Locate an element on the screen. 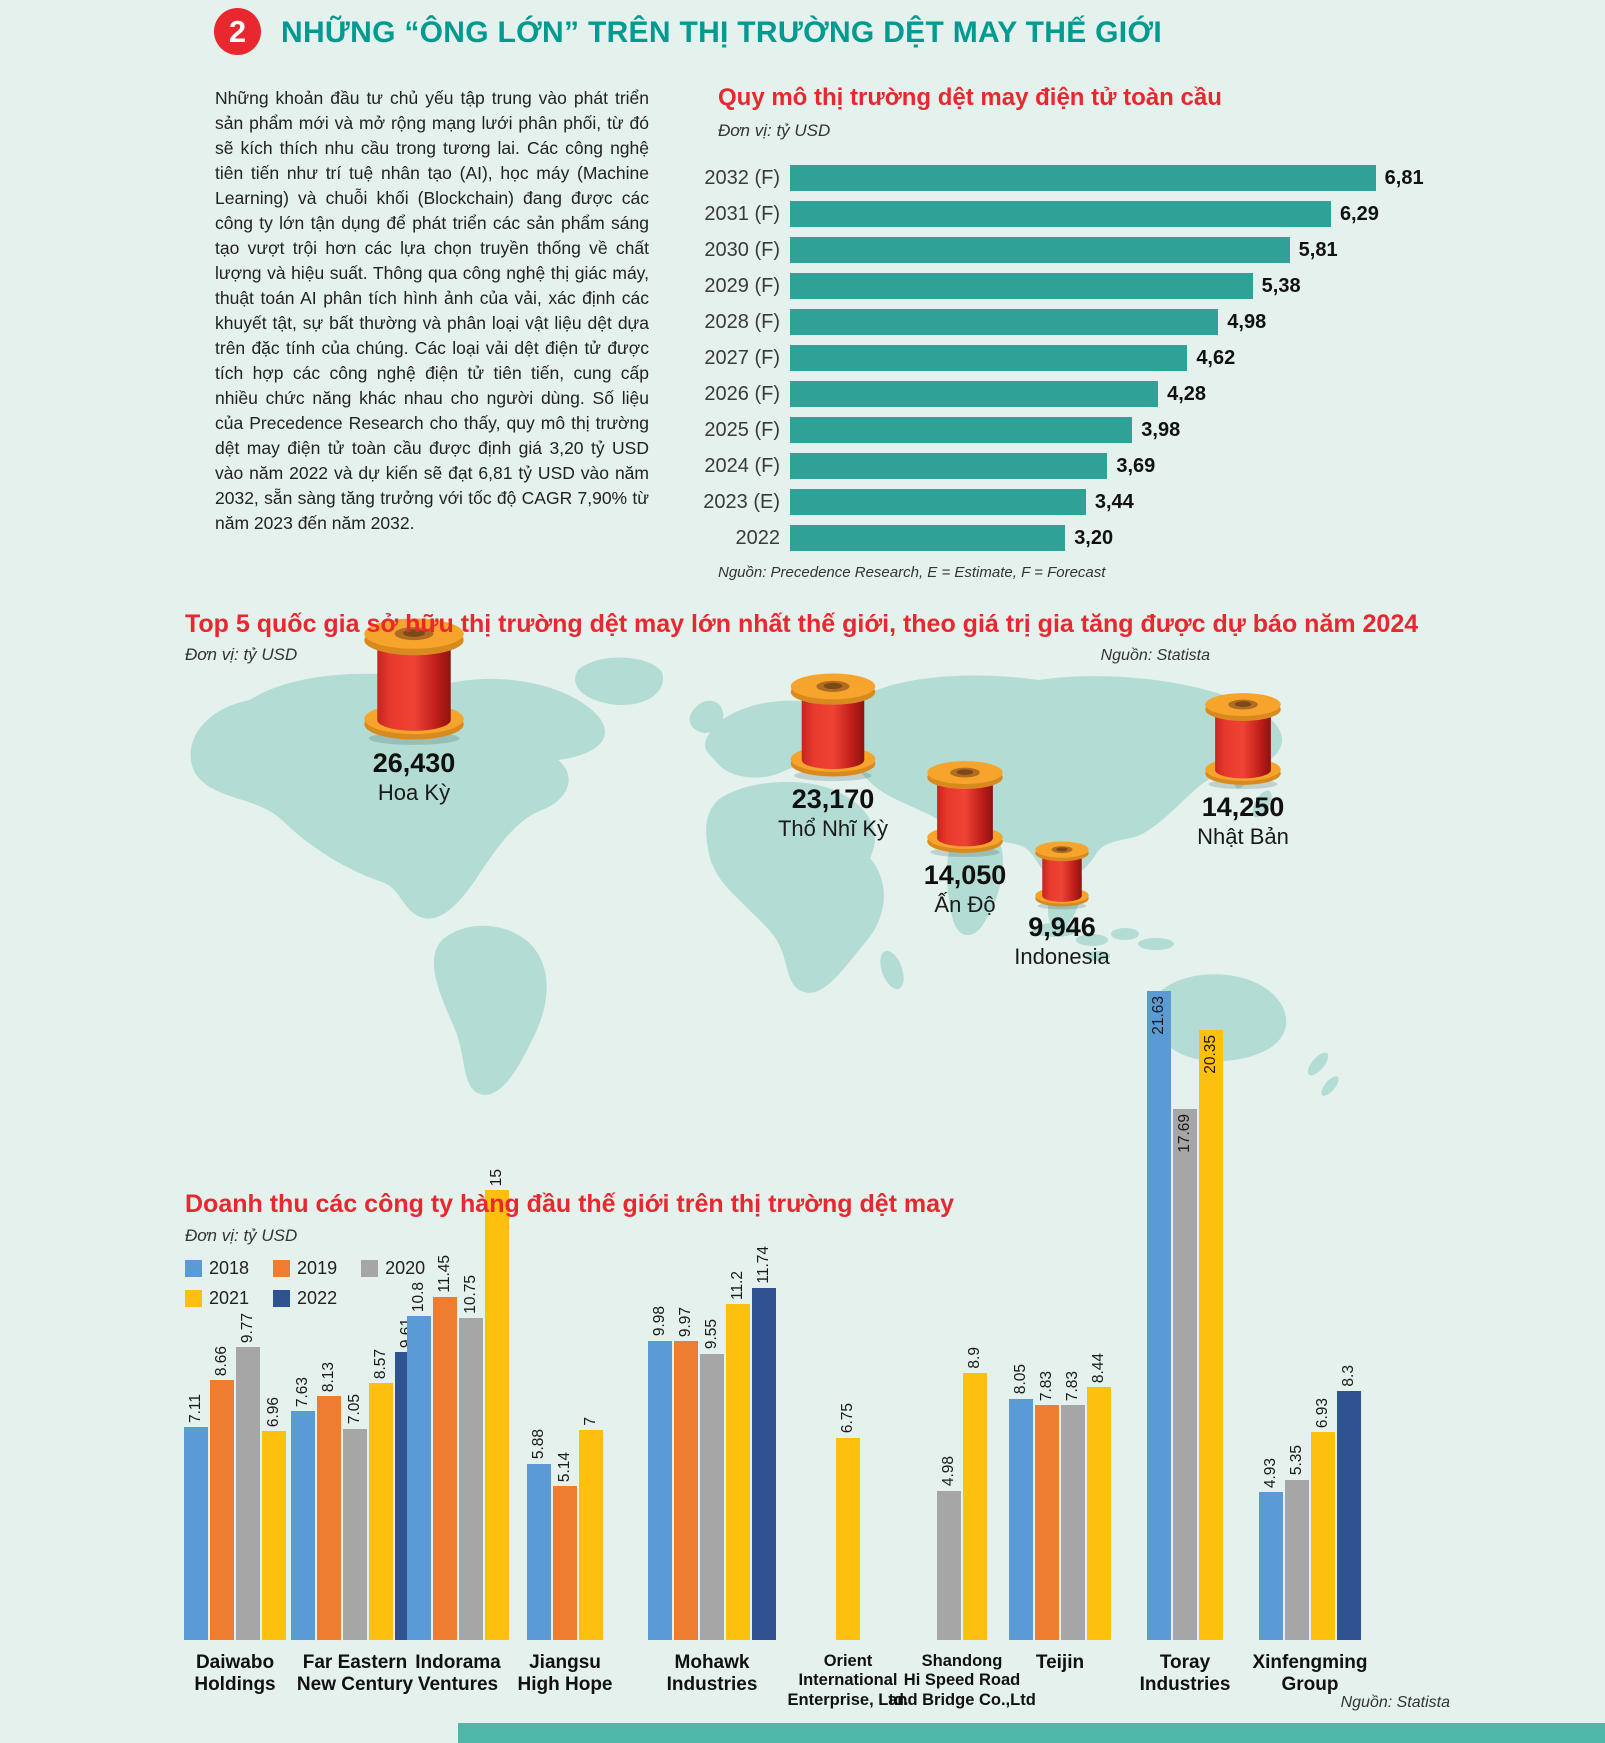 This screenshot has height=1743, width=1605. revenue-value-label: 9.97 is located at coordinates (685, 1321).